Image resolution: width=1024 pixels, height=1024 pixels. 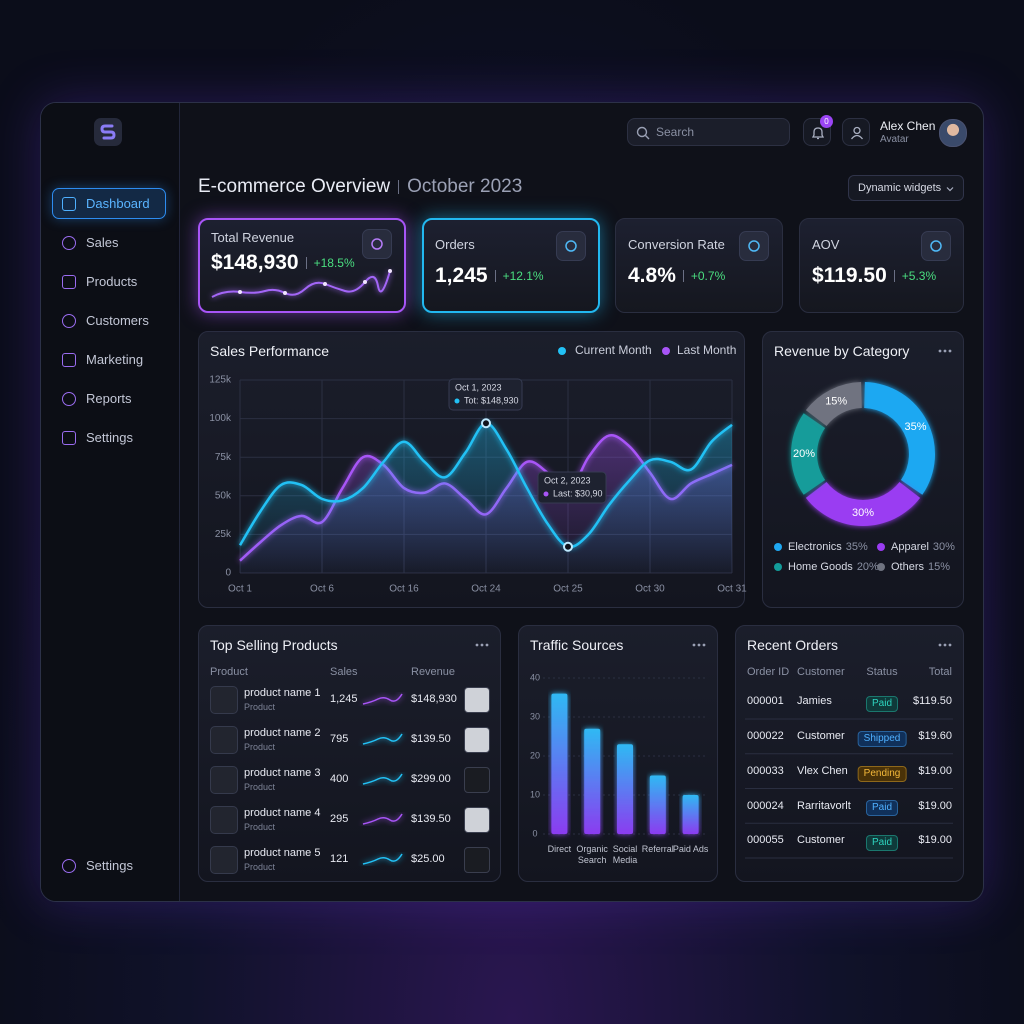 I want to click on column-header: Status, so click(x=882, y=672).